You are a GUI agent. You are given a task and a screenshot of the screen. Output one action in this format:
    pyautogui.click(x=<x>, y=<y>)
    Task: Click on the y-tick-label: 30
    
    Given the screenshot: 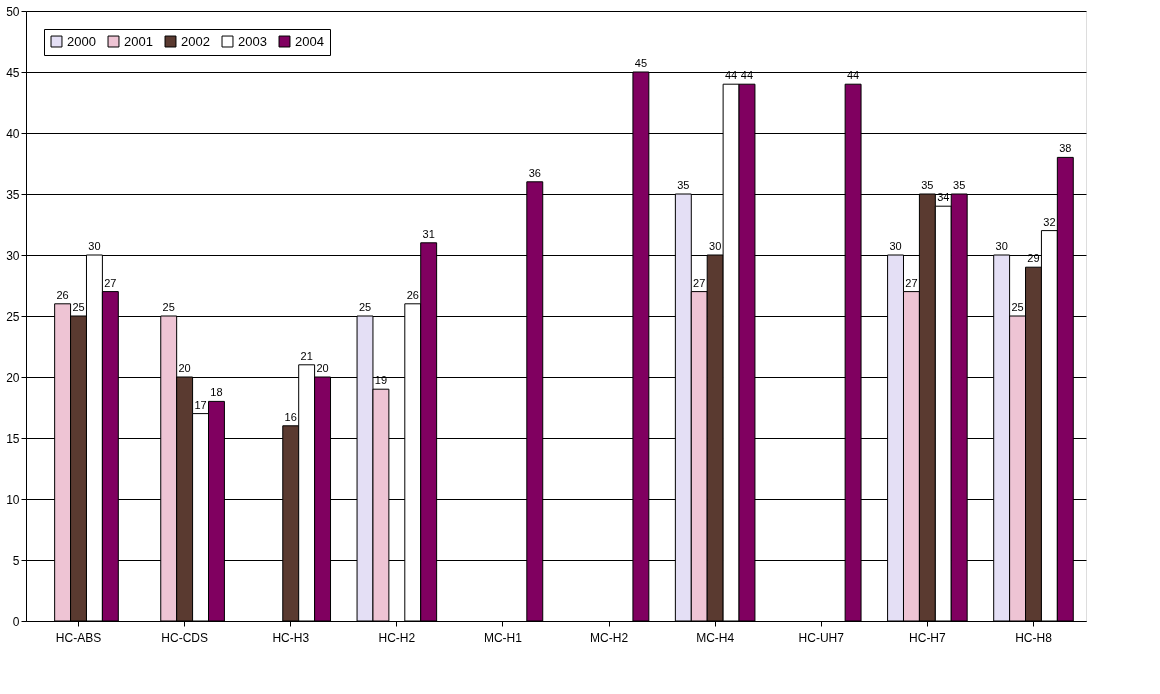 What is the action you would take?
    pyautogui.click(x=13, y=255)
    